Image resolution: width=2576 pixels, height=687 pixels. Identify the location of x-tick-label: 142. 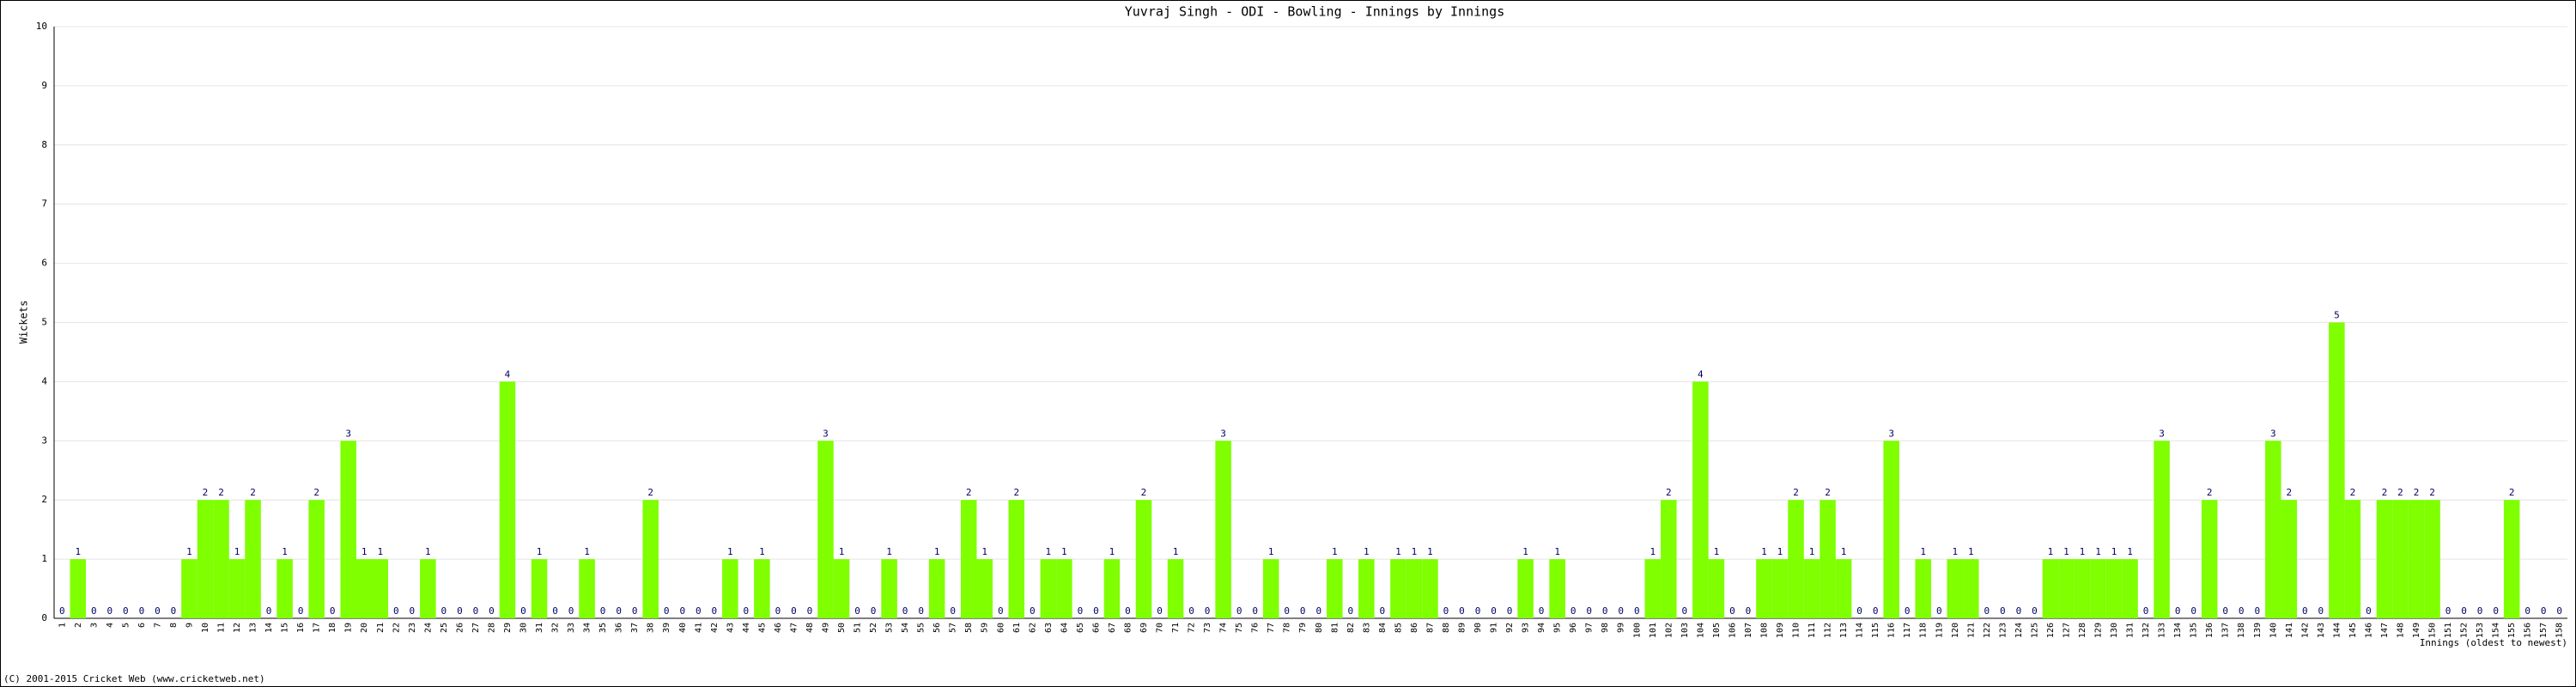
(2305, 630).